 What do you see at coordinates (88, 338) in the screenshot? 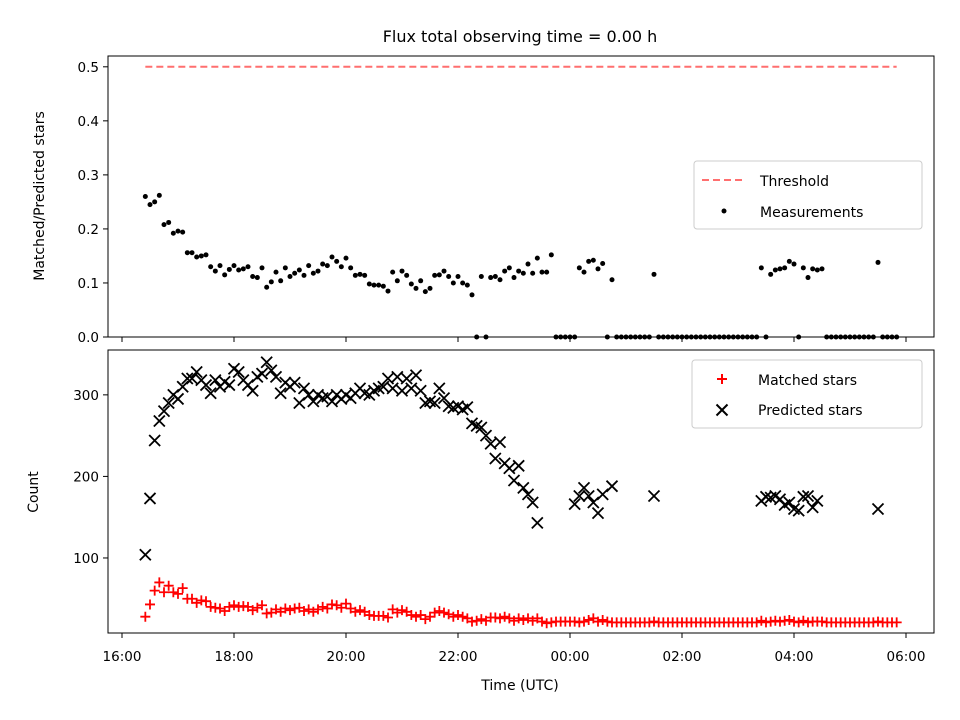
I see `top-y-tick-label: 0.0` at bounding box center [88, 338].